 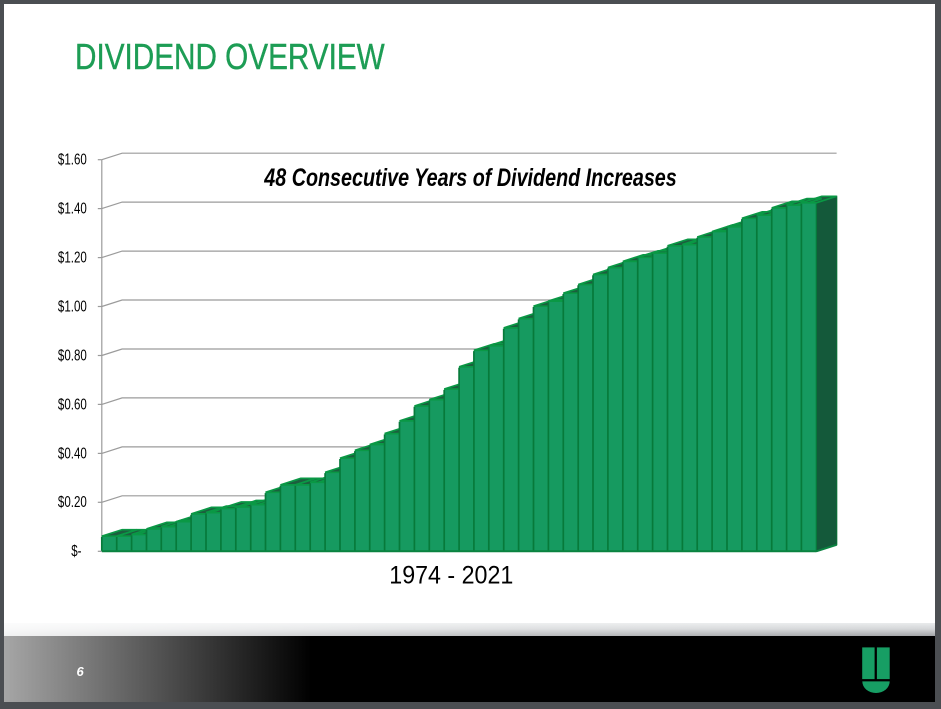 What do you see at coordinates (72, 502) in the screenshot?
I see `svg-text: $0.20` at bounding box center [72, 502].